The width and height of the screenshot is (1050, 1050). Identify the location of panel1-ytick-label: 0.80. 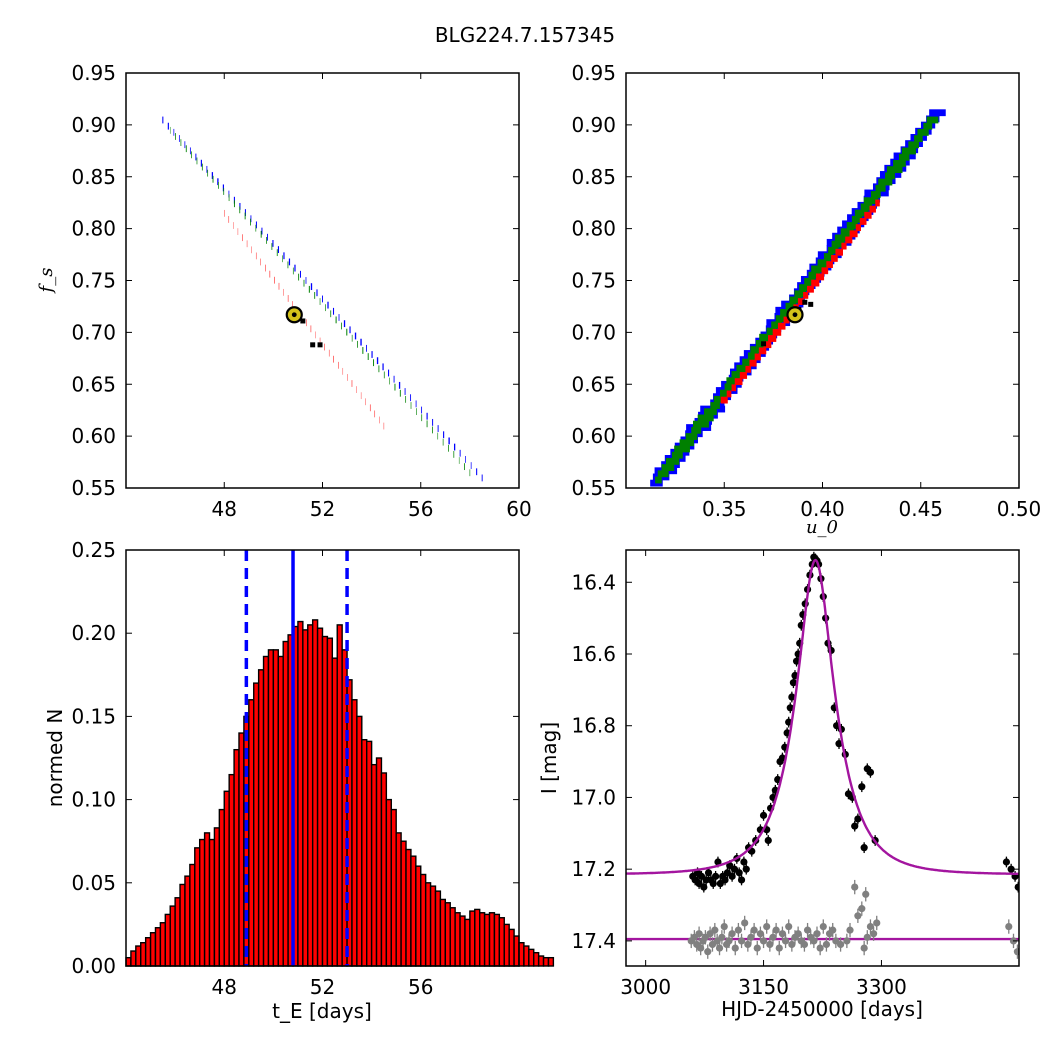
(93, 229).